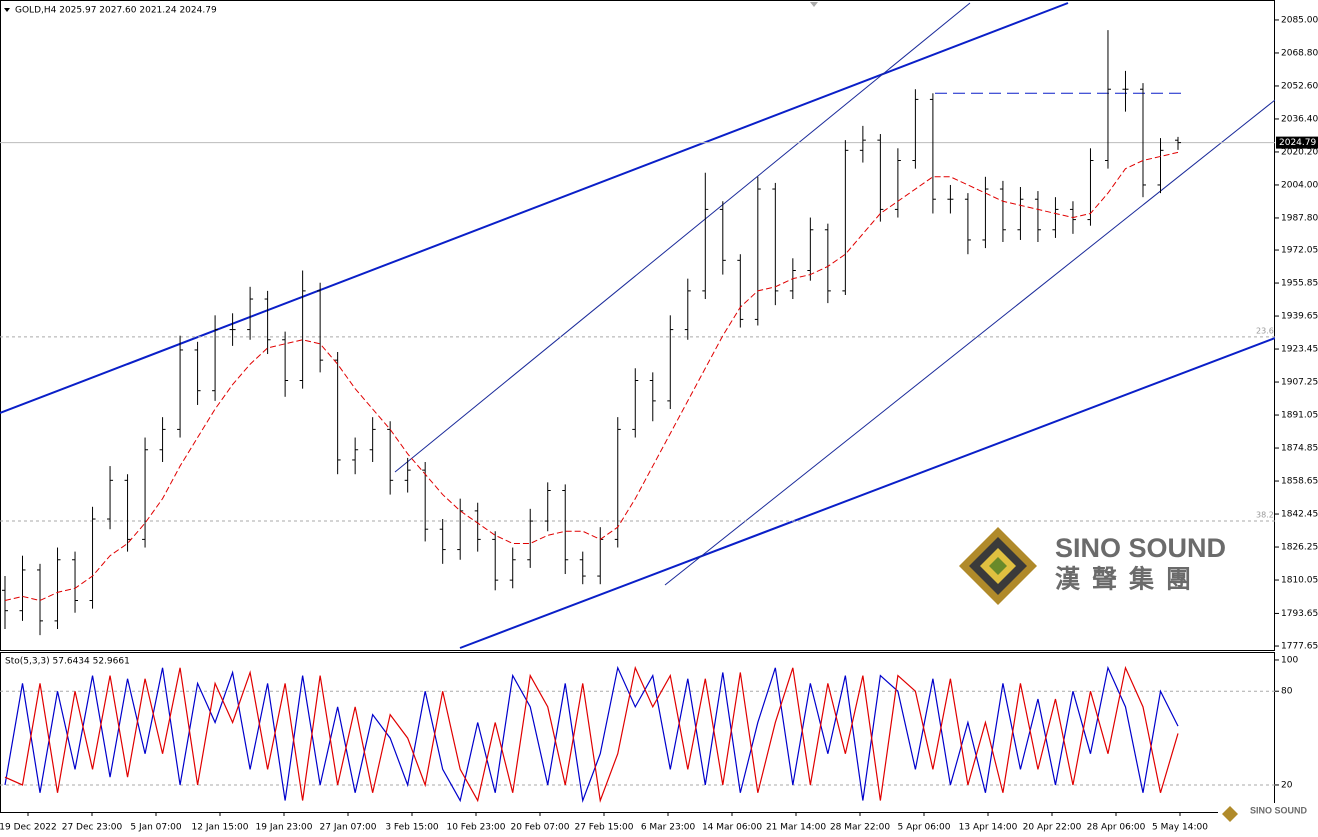  Describe the element at coordinates (1299, 647) in the screenshot. I see `y-tick-label: 1777.65` at that location.